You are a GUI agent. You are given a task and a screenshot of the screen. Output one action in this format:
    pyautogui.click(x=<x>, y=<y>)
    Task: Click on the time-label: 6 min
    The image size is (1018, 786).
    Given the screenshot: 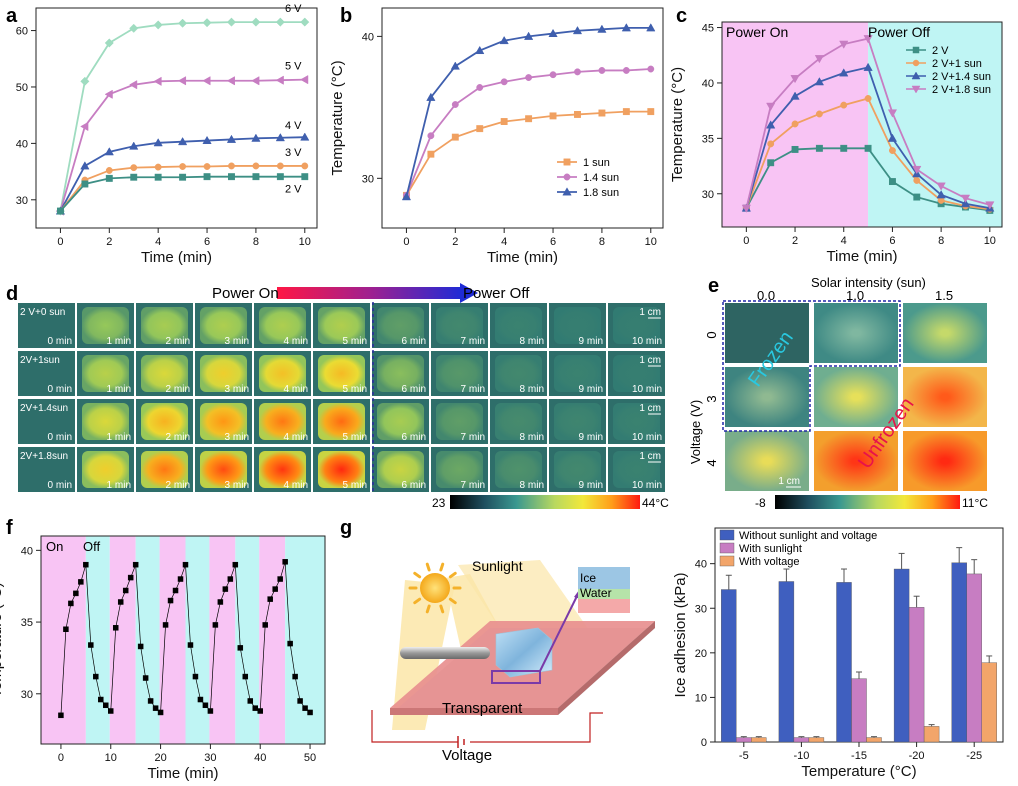 What is the action you would take?
    pyautogui.click(x=414, y=437)
    